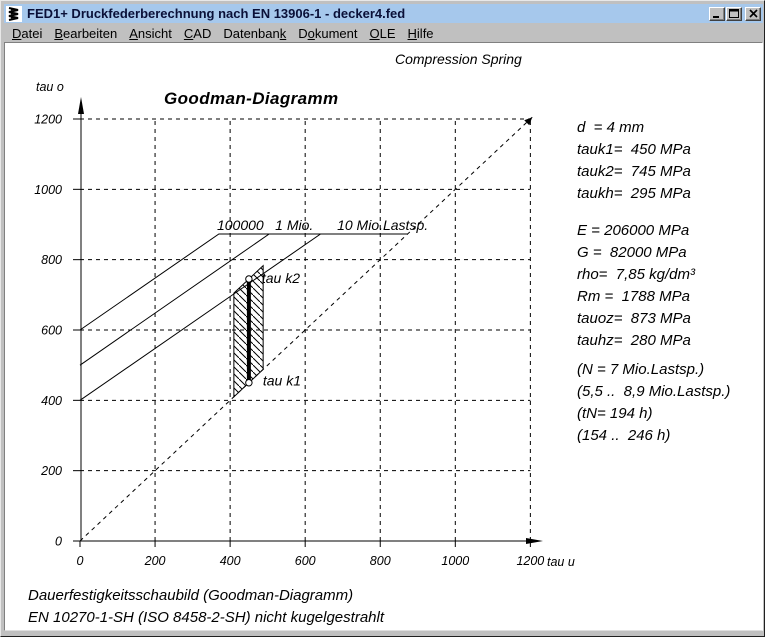 The height and width of the screenshot is (637, 765). Describe the element at coordinates (716, 17) in the screenshot. I see `minimize-icon` at that location.